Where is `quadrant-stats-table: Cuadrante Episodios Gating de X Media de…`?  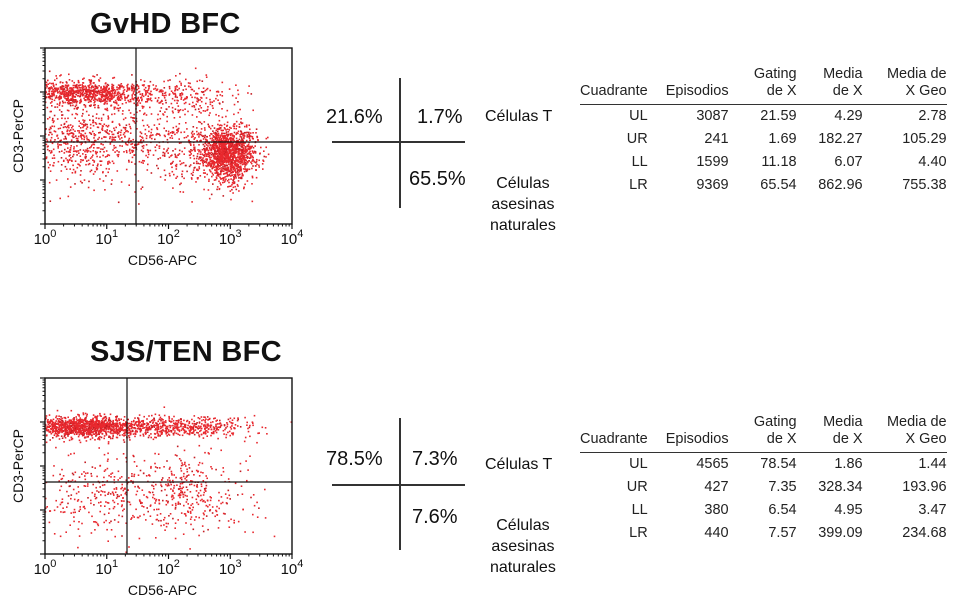
quadrant-stats-table: Cuadrante Episodios Gating de X Media de… is located at coordinates (763, 131).